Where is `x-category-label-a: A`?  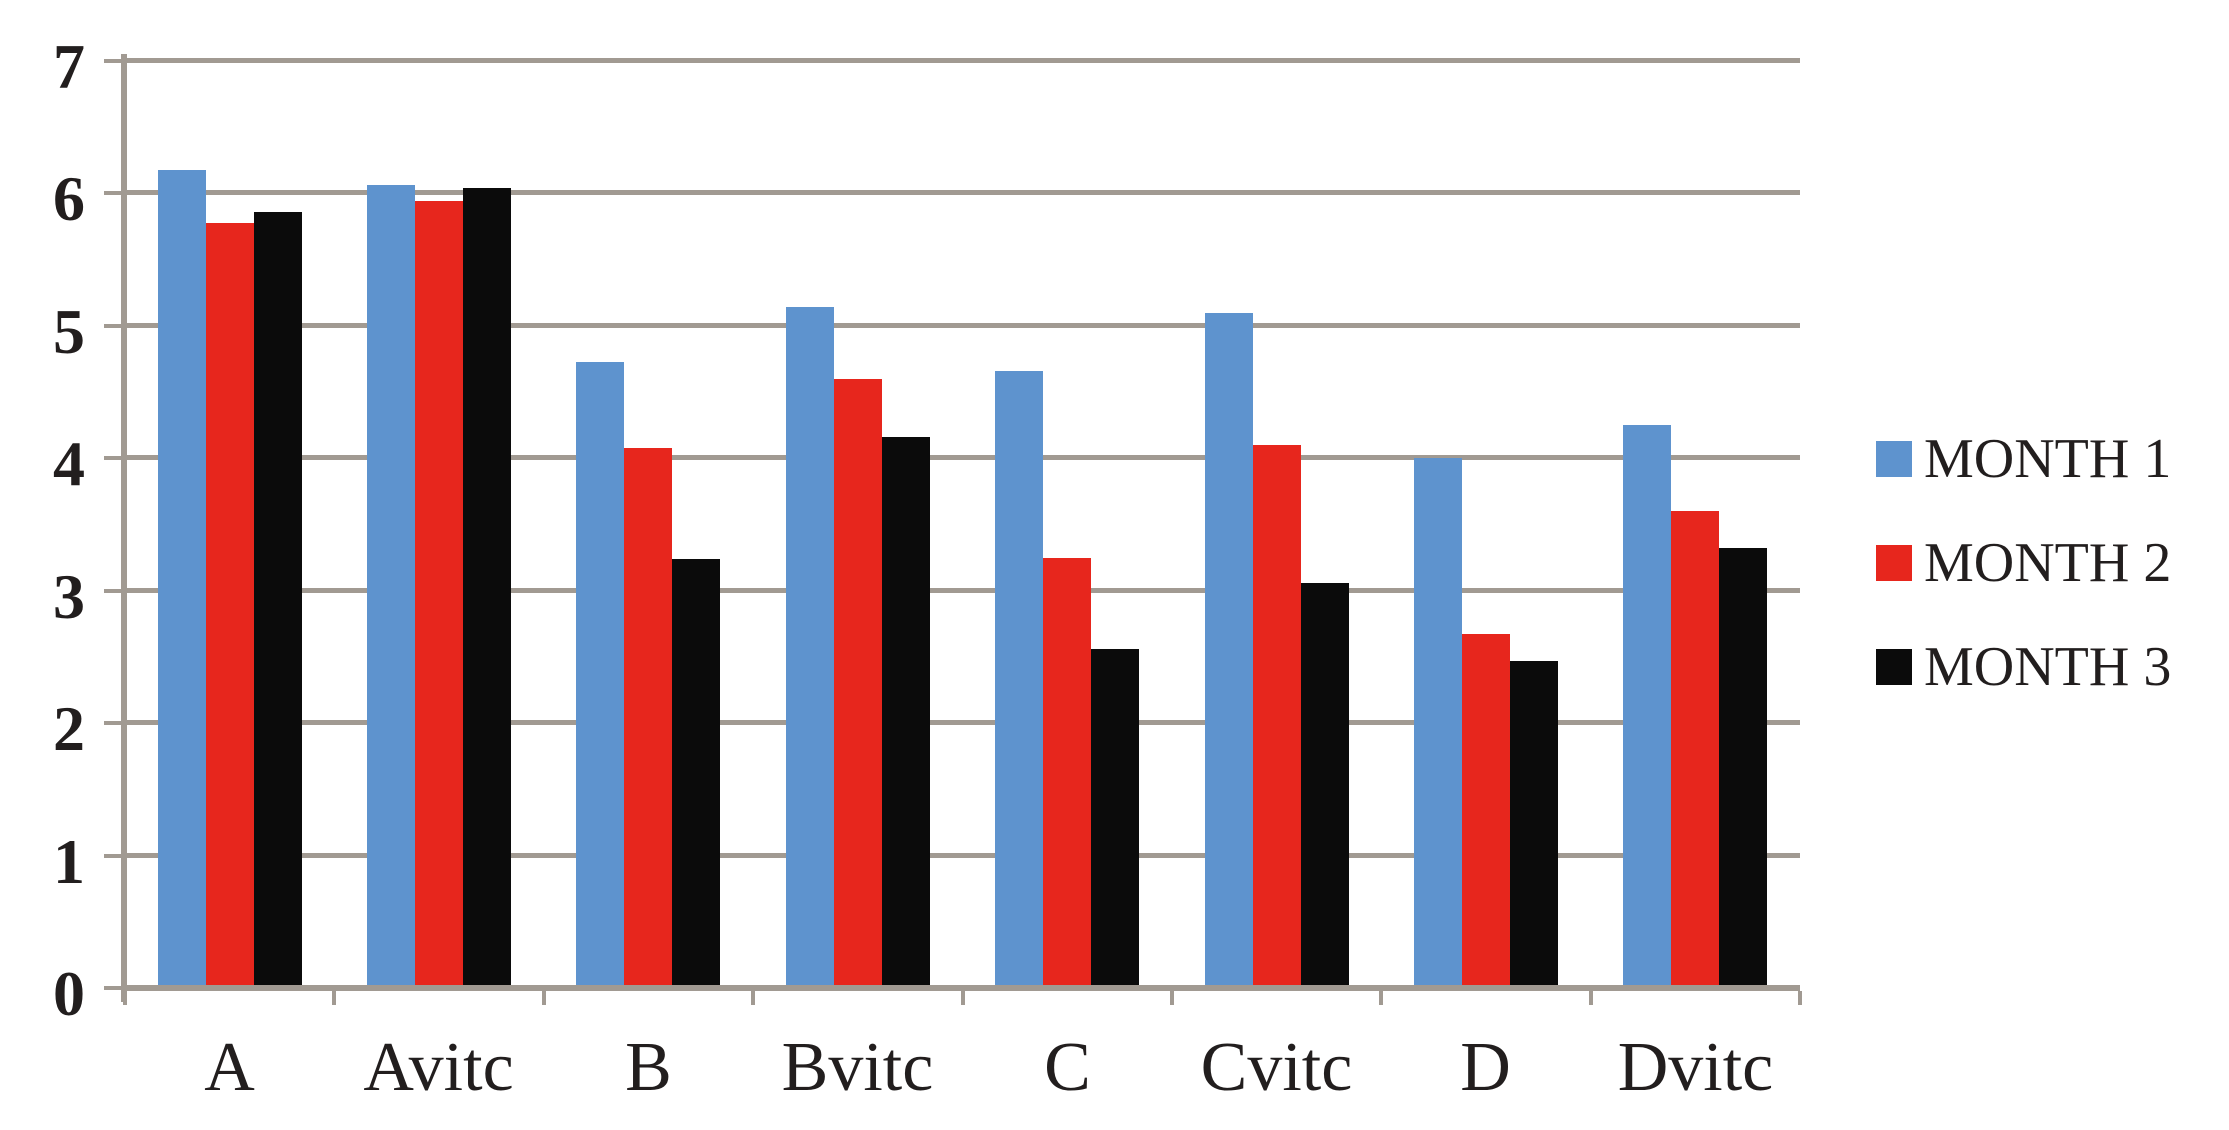 x-category-label-a: A is located at coordinates (229, 1067).